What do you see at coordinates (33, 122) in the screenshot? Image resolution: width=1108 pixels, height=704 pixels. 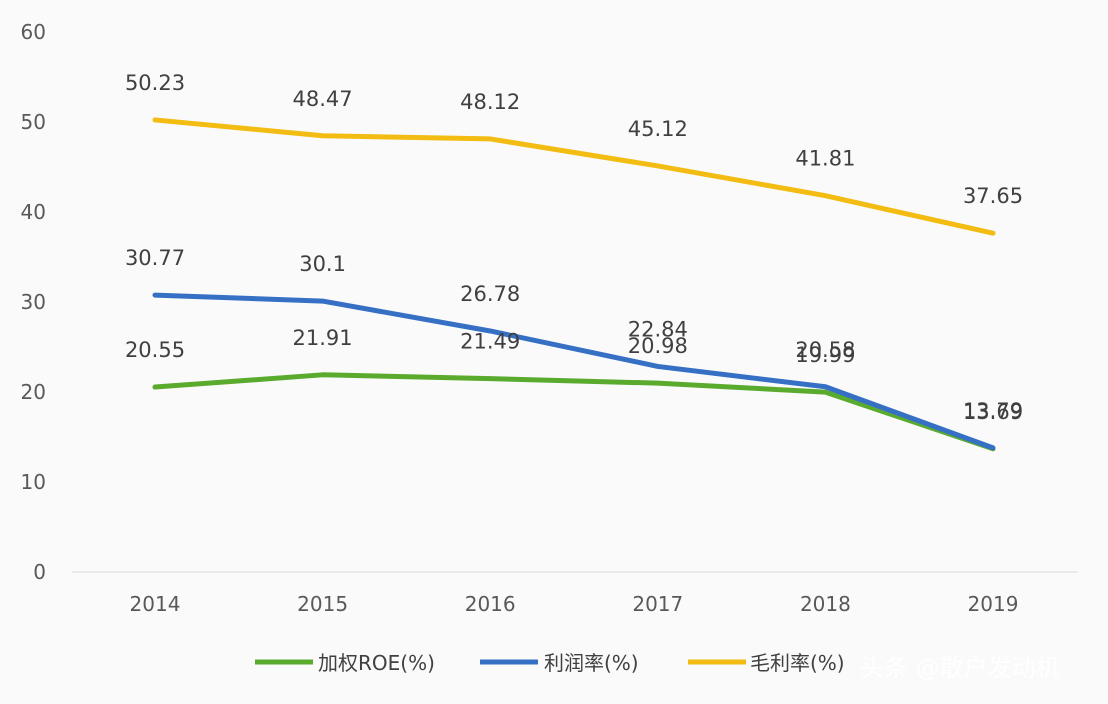 I see `y-tick-label: 50` at bounding box center [33, 122].